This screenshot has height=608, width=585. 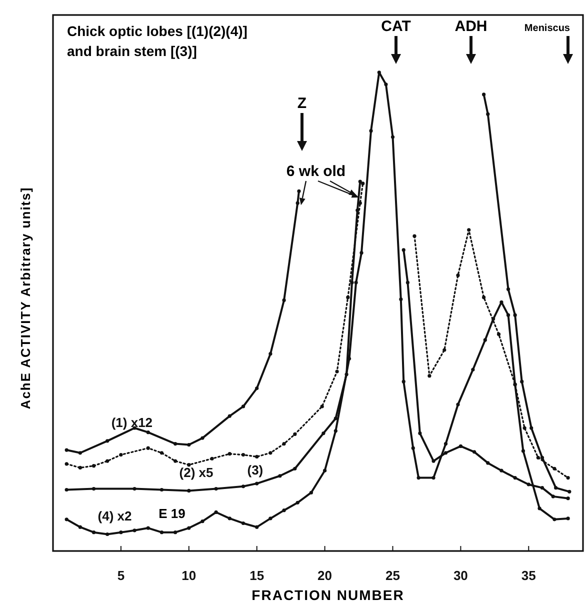 I want to click on chart-title: Chick optic lobes [(1)(2)(4)], so click(x=157, y=31).